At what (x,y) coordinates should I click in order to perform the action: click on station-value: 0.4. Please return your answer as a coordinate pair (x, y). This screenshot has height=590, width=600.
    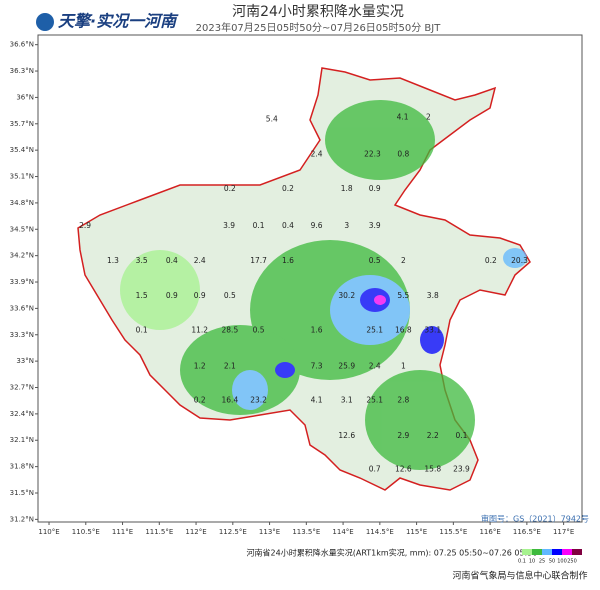
    Looking at the image, I should click on (172, 260).